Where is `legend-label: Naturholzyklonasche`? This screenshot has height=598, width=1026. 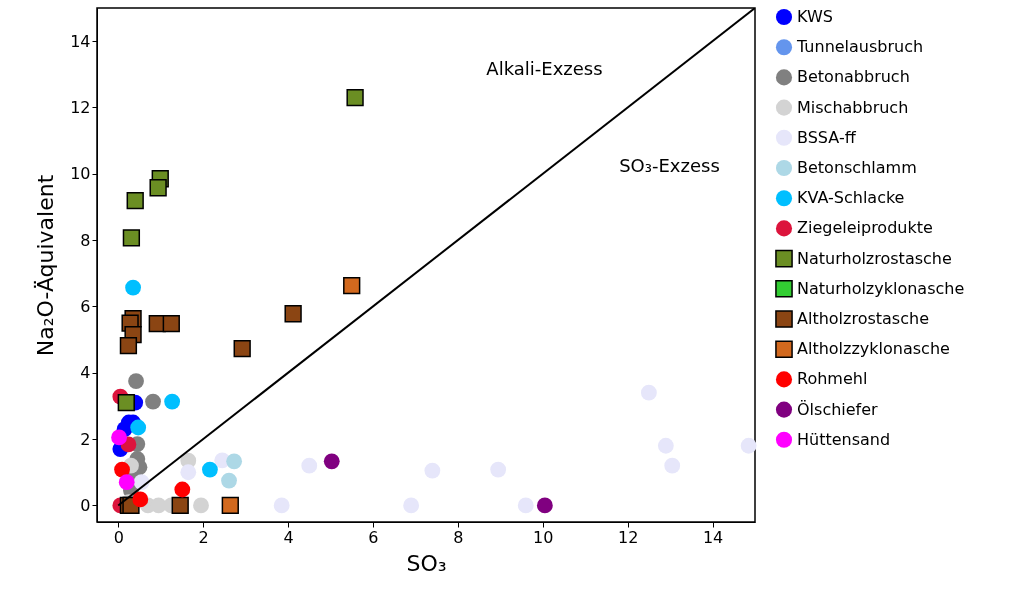
legend-label: Naturholzyklonasche is located at coordinates (881, 288).